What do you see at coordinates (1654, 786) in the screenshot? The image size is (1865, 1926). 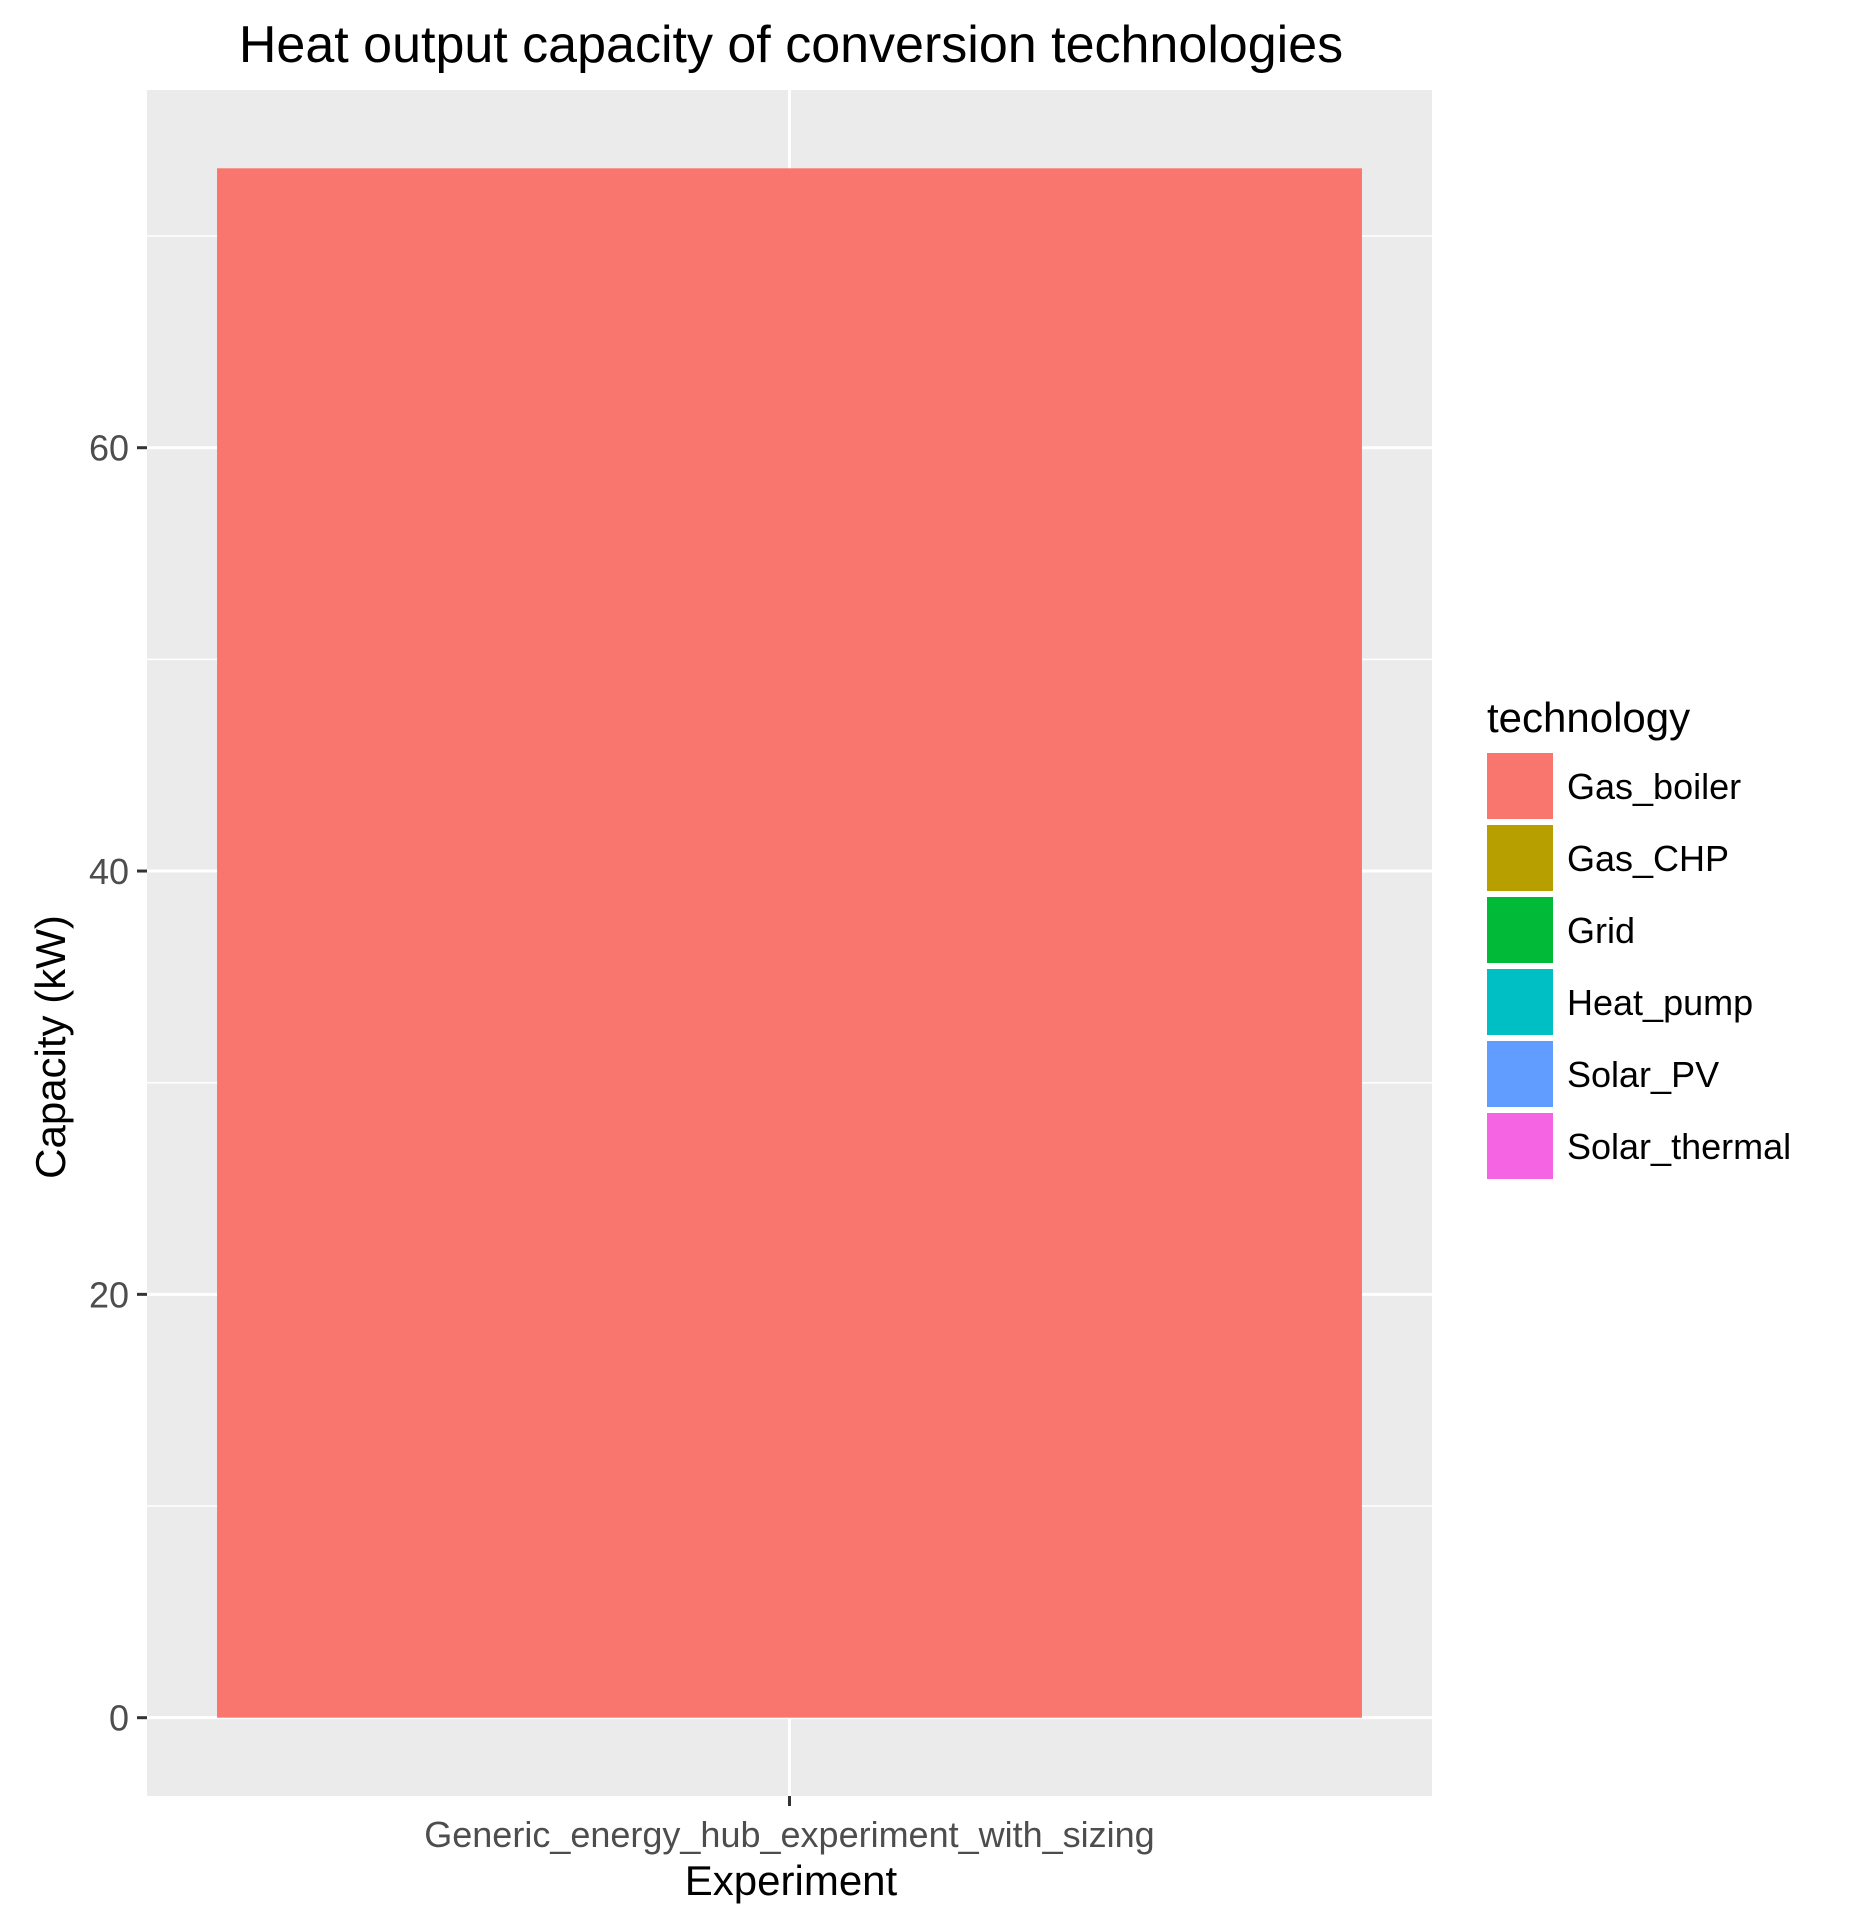 I see `legend-label: Gas_boiler` at bounding box center [1654, 786].